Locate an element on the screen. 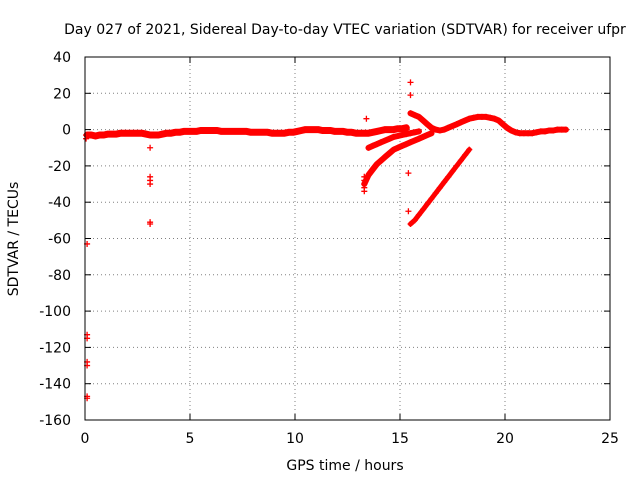  y-tick-label: -80 is located at coordinates (59, 276).